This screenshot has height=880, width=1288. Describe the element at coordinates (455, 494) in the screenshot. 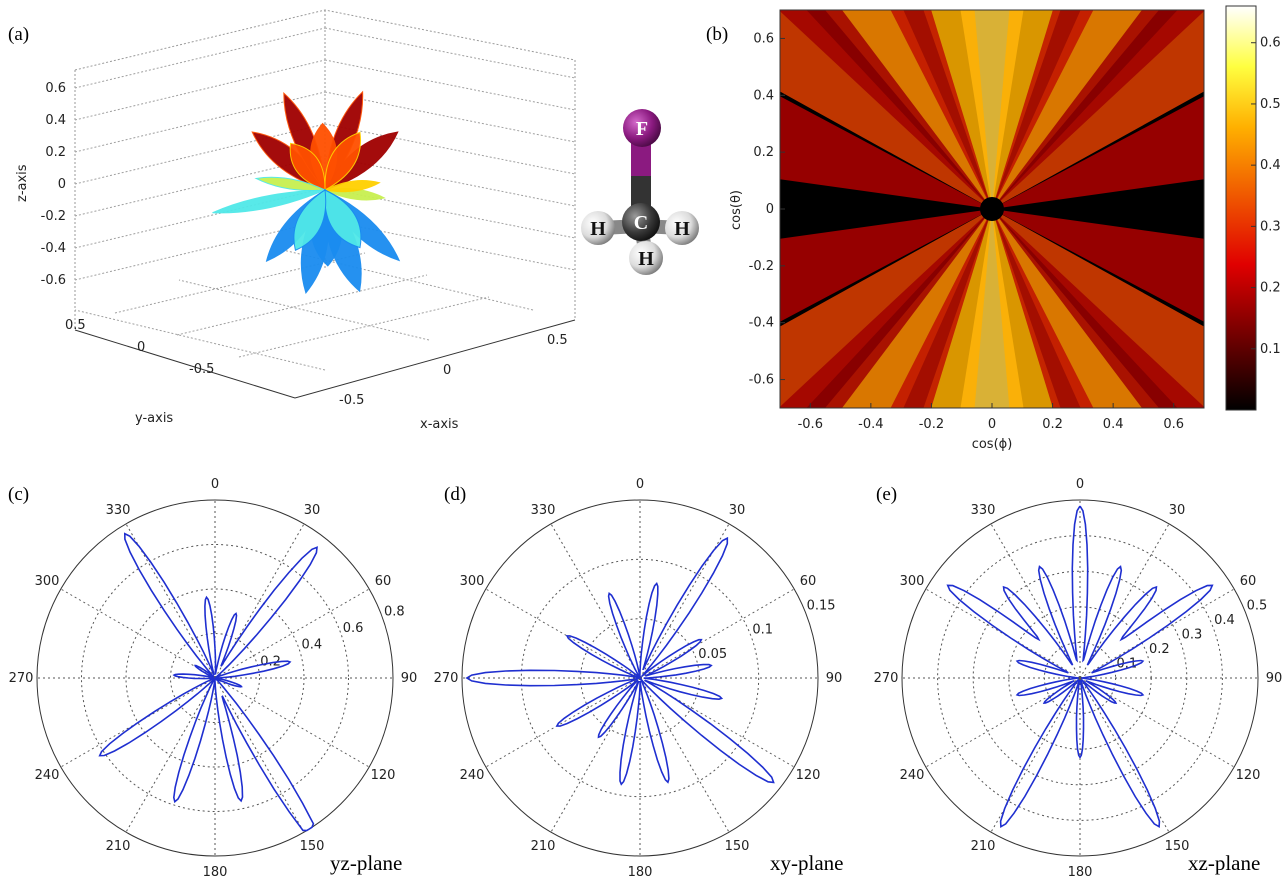

I see `panel-label-d: (d)` at that location.